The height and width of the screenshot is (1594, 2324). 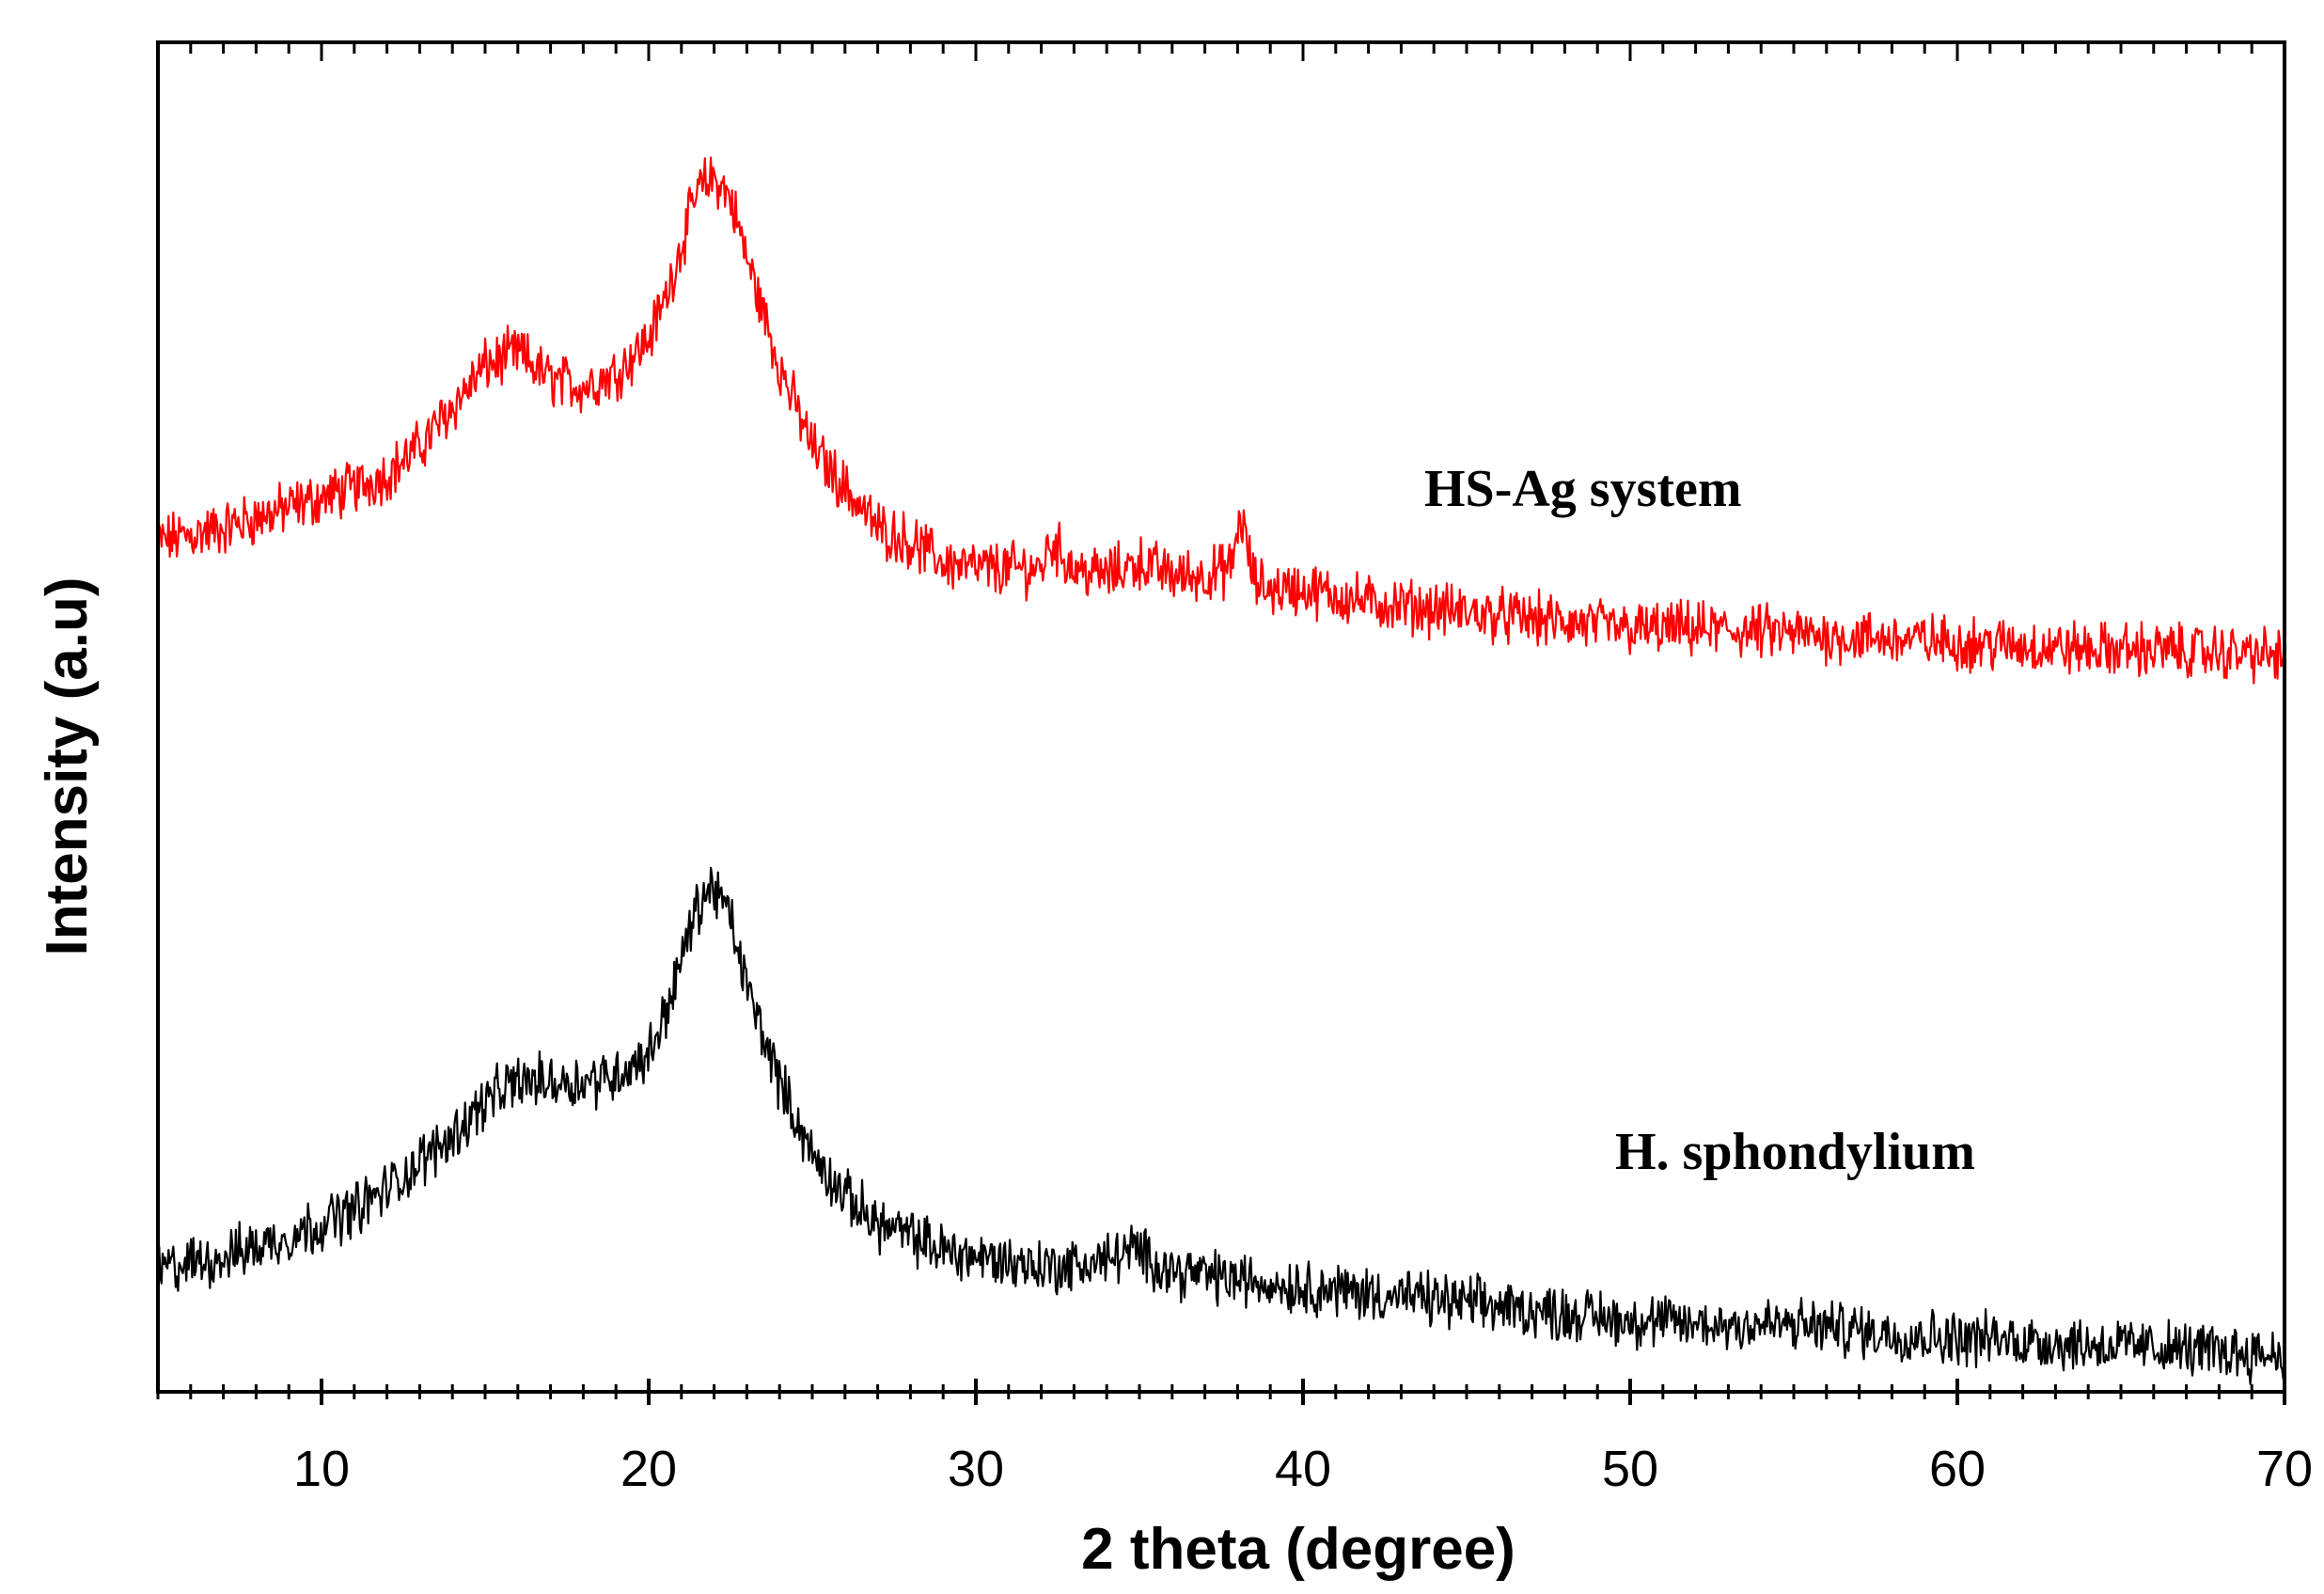 What do you see at coordinates (1630, 1469) in the screenshot?
I see `x-tick-label: 50` at bounding box center [1630, 1469].